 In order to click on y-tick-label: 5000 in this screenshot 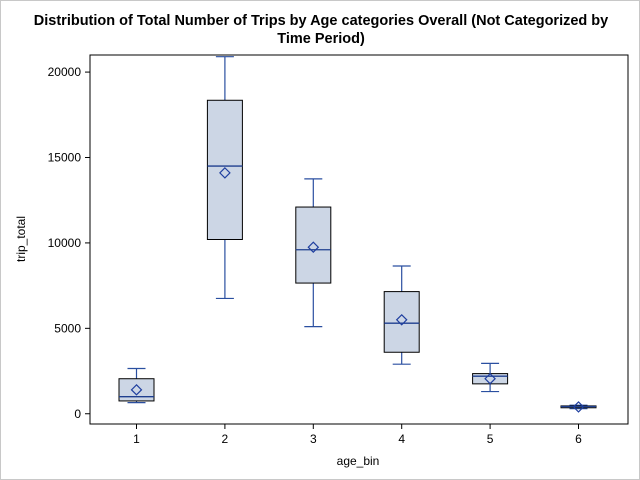, I will do `click(67, 328)`.